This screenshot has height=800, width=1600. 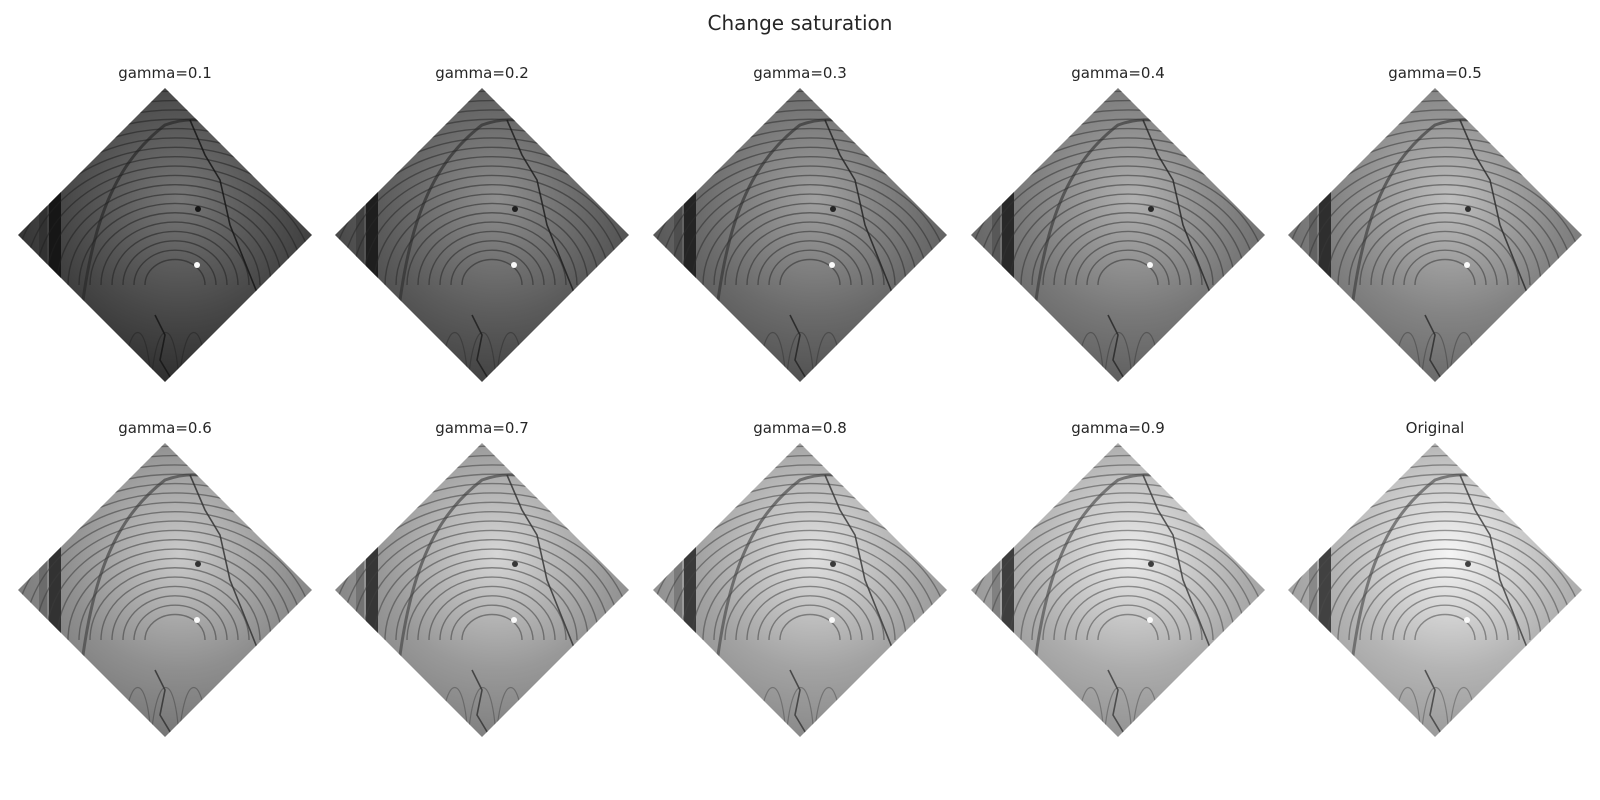 I want to click on panel-gamma-0.6: gamma=0.6, so click(x=165, y=595).